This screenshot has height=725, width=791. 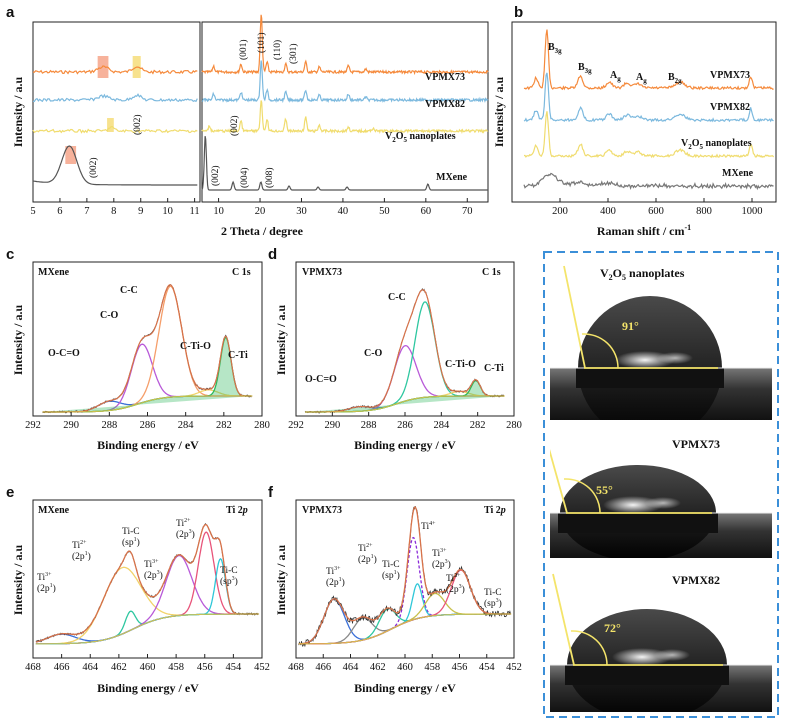 I want to click on xrd-left-x-tick-label: 5, so click(x=32, y=211).